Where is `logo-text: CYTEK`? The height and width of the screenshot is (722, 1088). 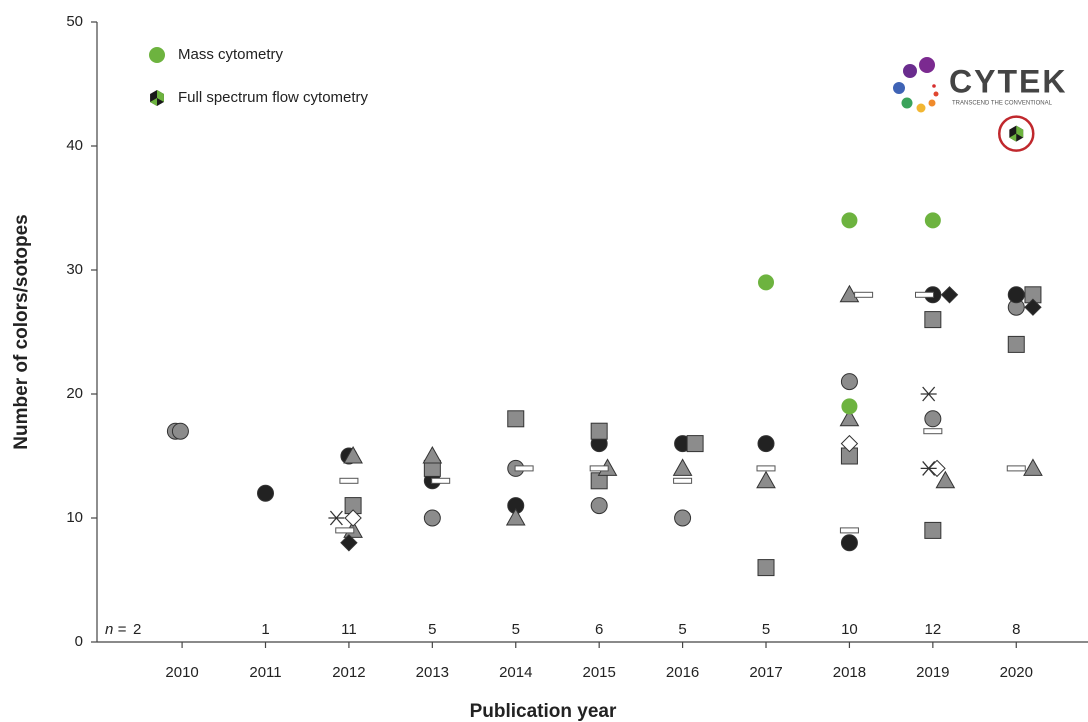
logo-text: CYTEK is located at coordinates (1008, 81).